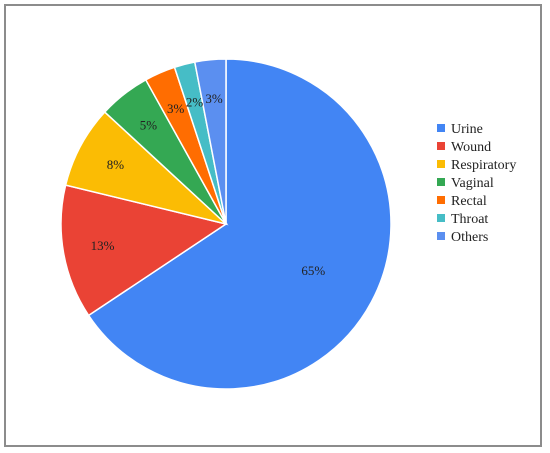 Image resolution: width=550 pixels, height=453 pixels. I want to click on slice-label-rectal: 3%, so click(176, 108).